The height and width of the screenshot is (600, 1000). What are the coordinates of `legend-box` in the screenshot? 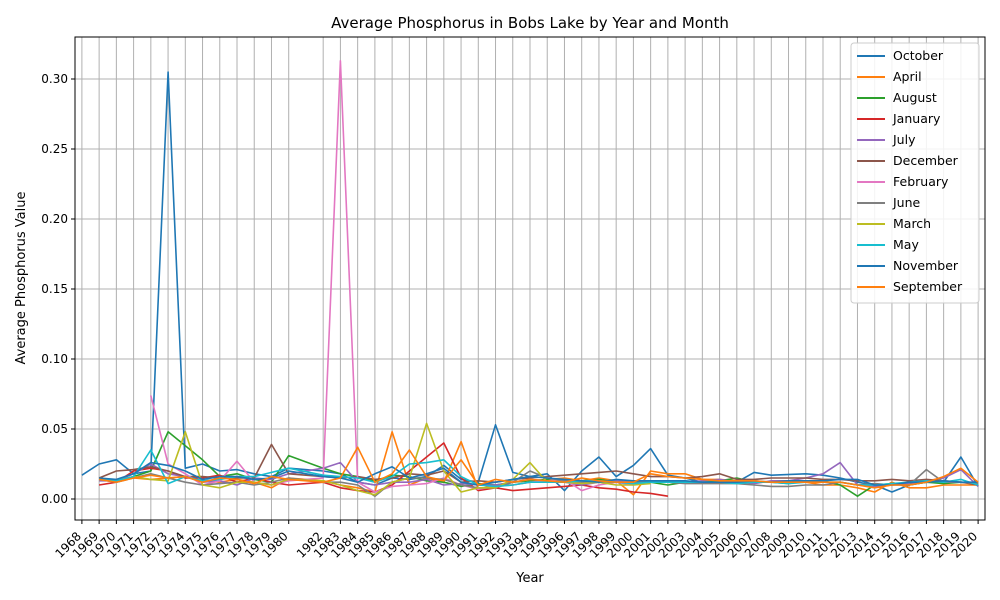 It's located at (915, 173).